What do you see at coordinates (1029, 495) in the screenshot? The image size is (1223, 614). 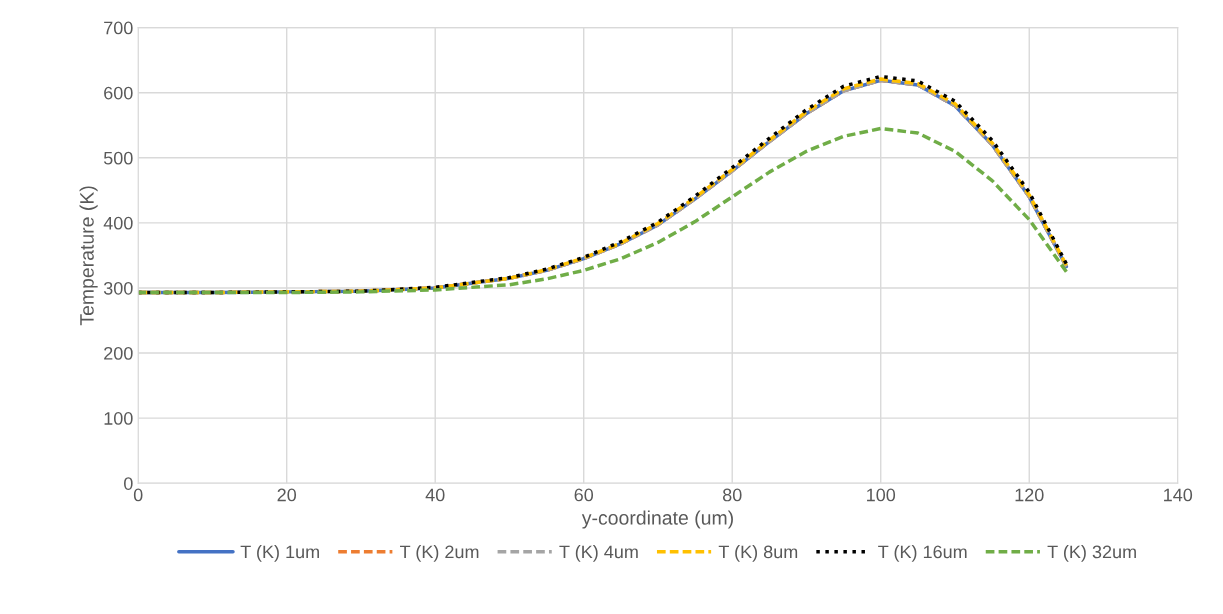 I see `x-tick-label: 120` at bounding box center [1029, 495].